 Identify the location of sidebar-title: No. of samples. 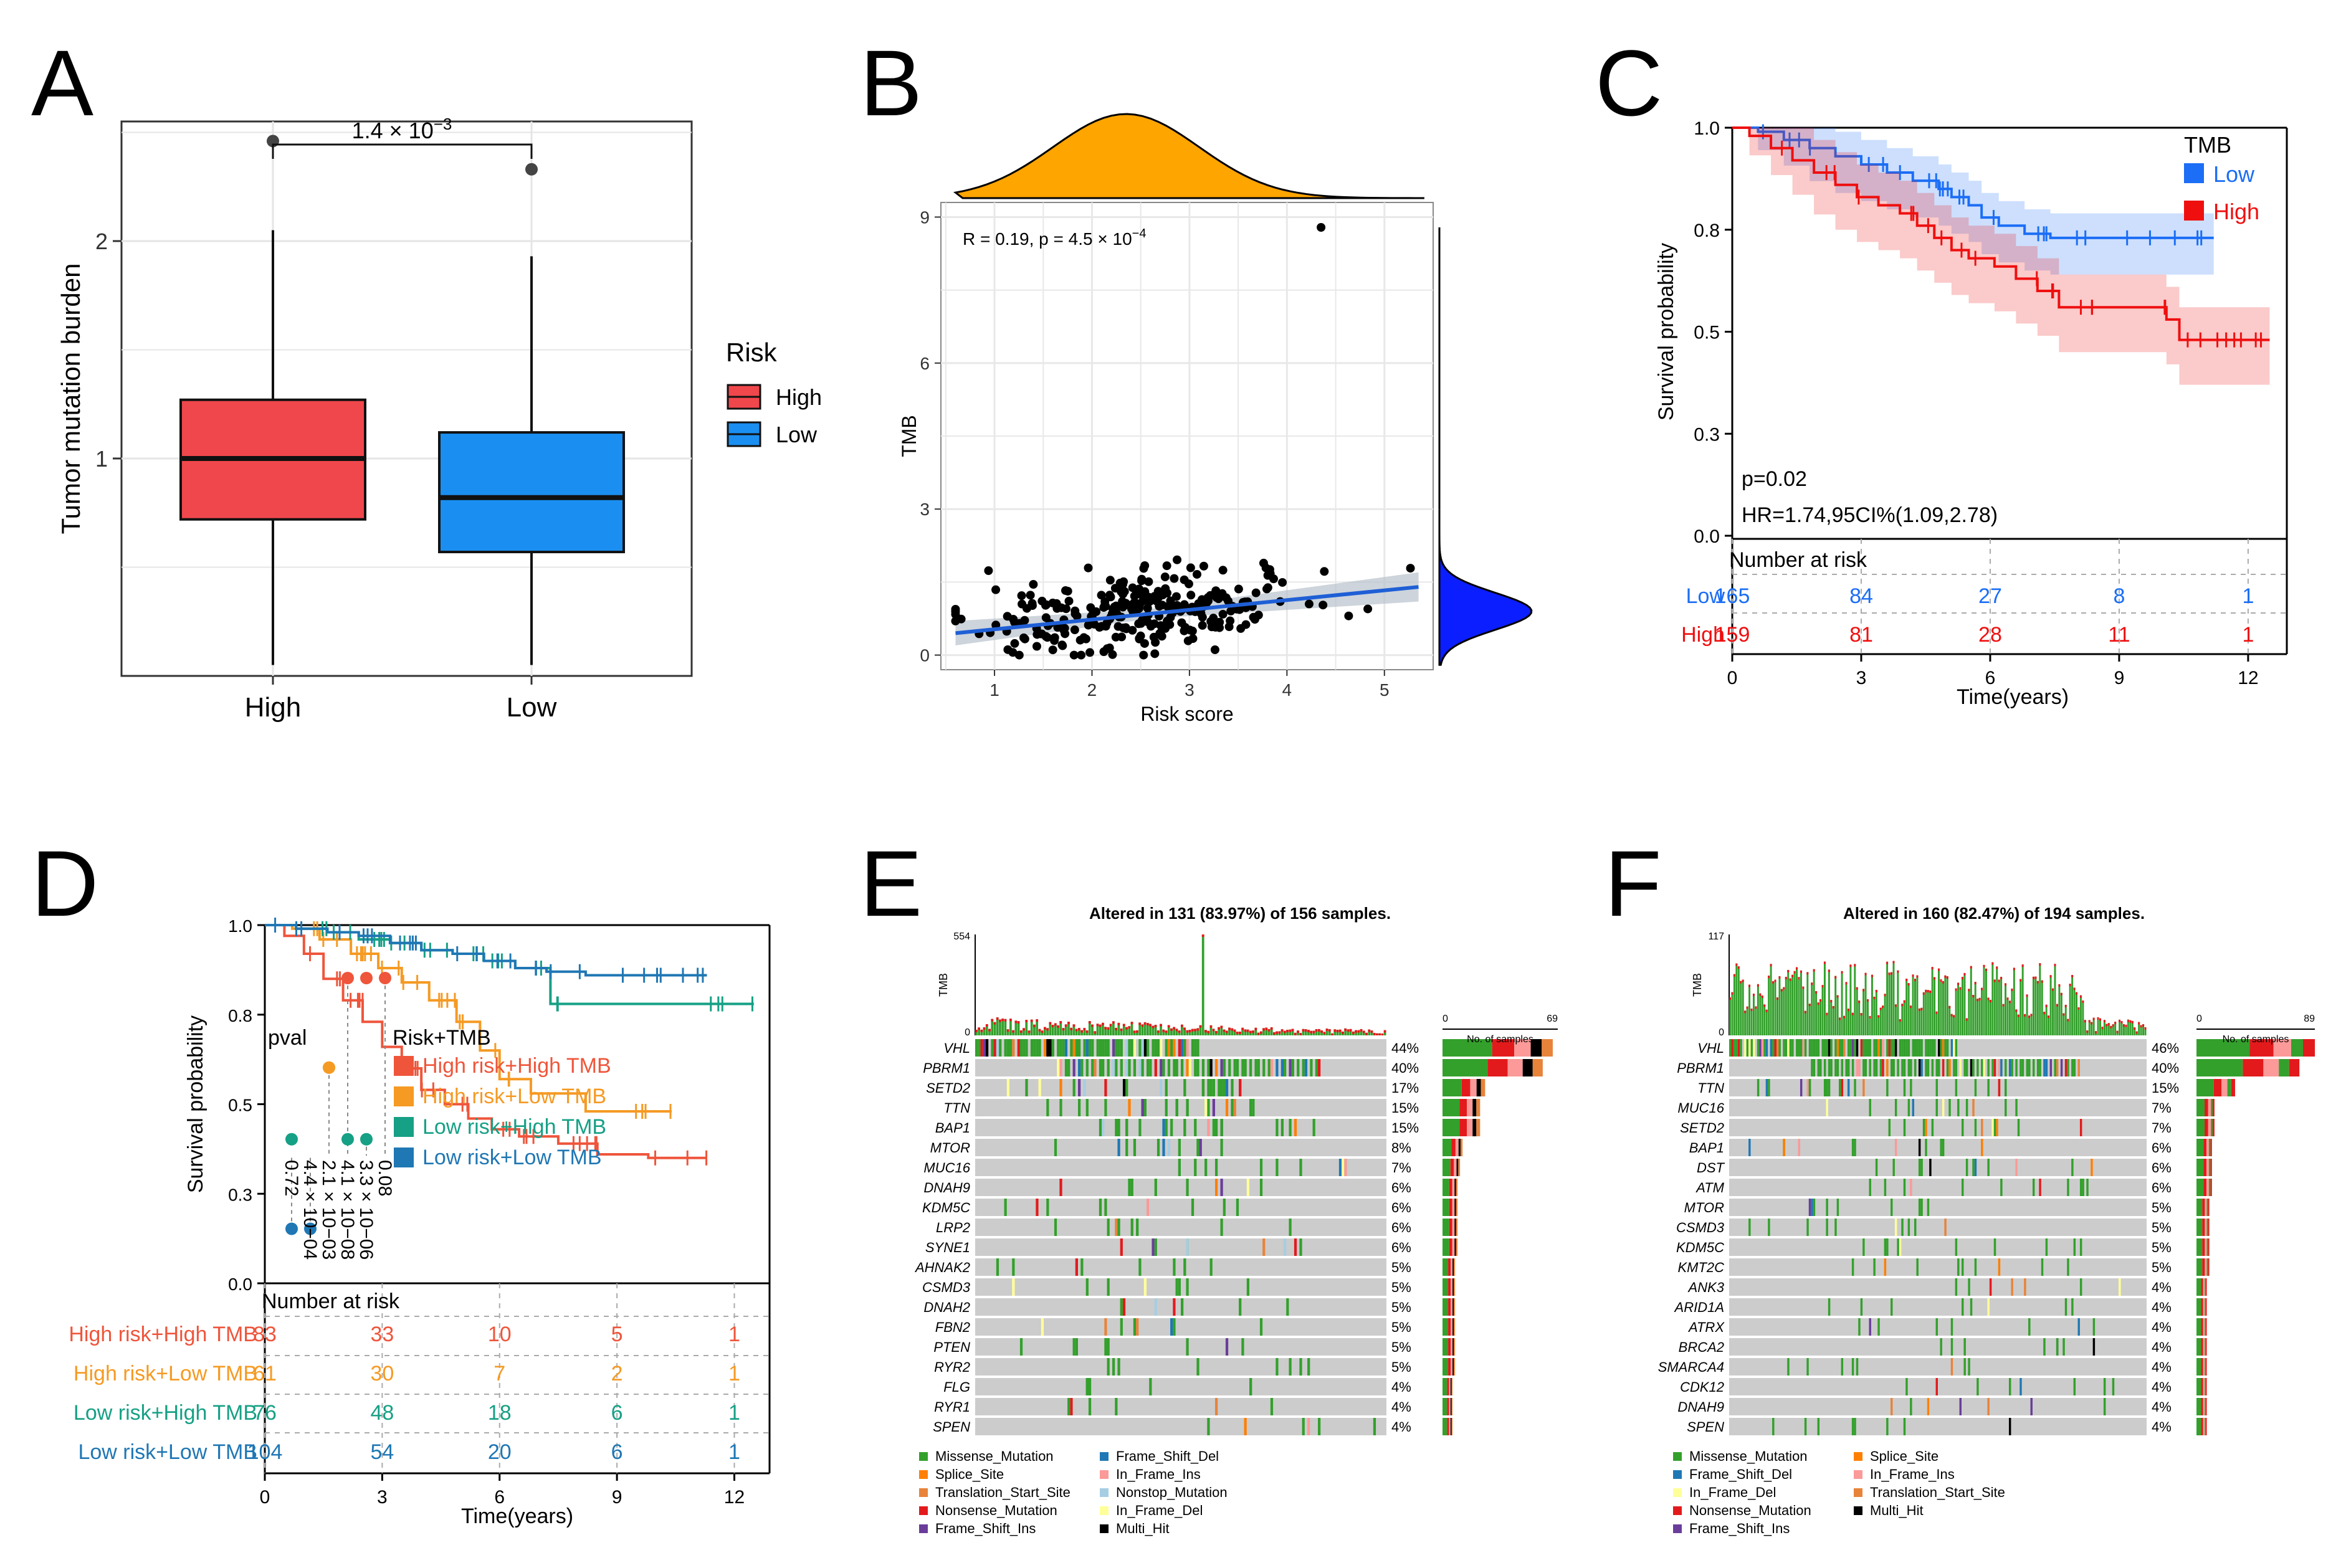
(1500, 1039).